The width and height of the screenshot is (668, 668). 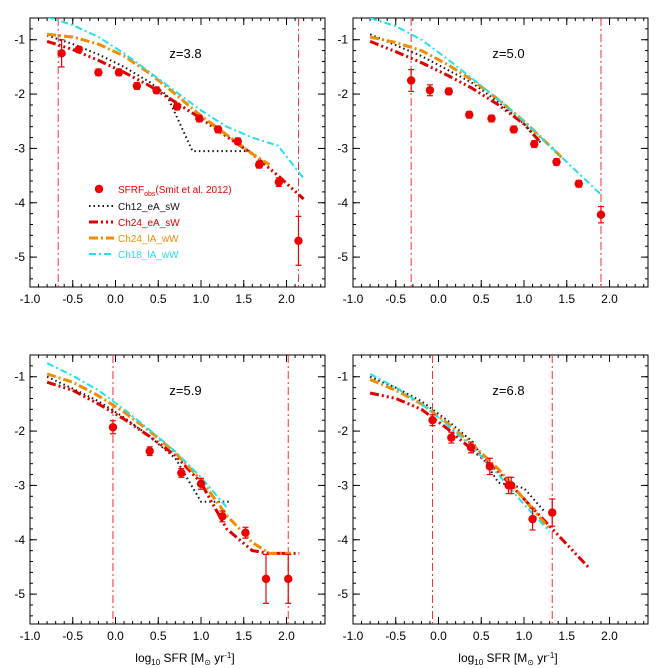 I want to click on x-axis-title-left: log10 SFR [M⊙ yr-1], so click(x=184, y=659).